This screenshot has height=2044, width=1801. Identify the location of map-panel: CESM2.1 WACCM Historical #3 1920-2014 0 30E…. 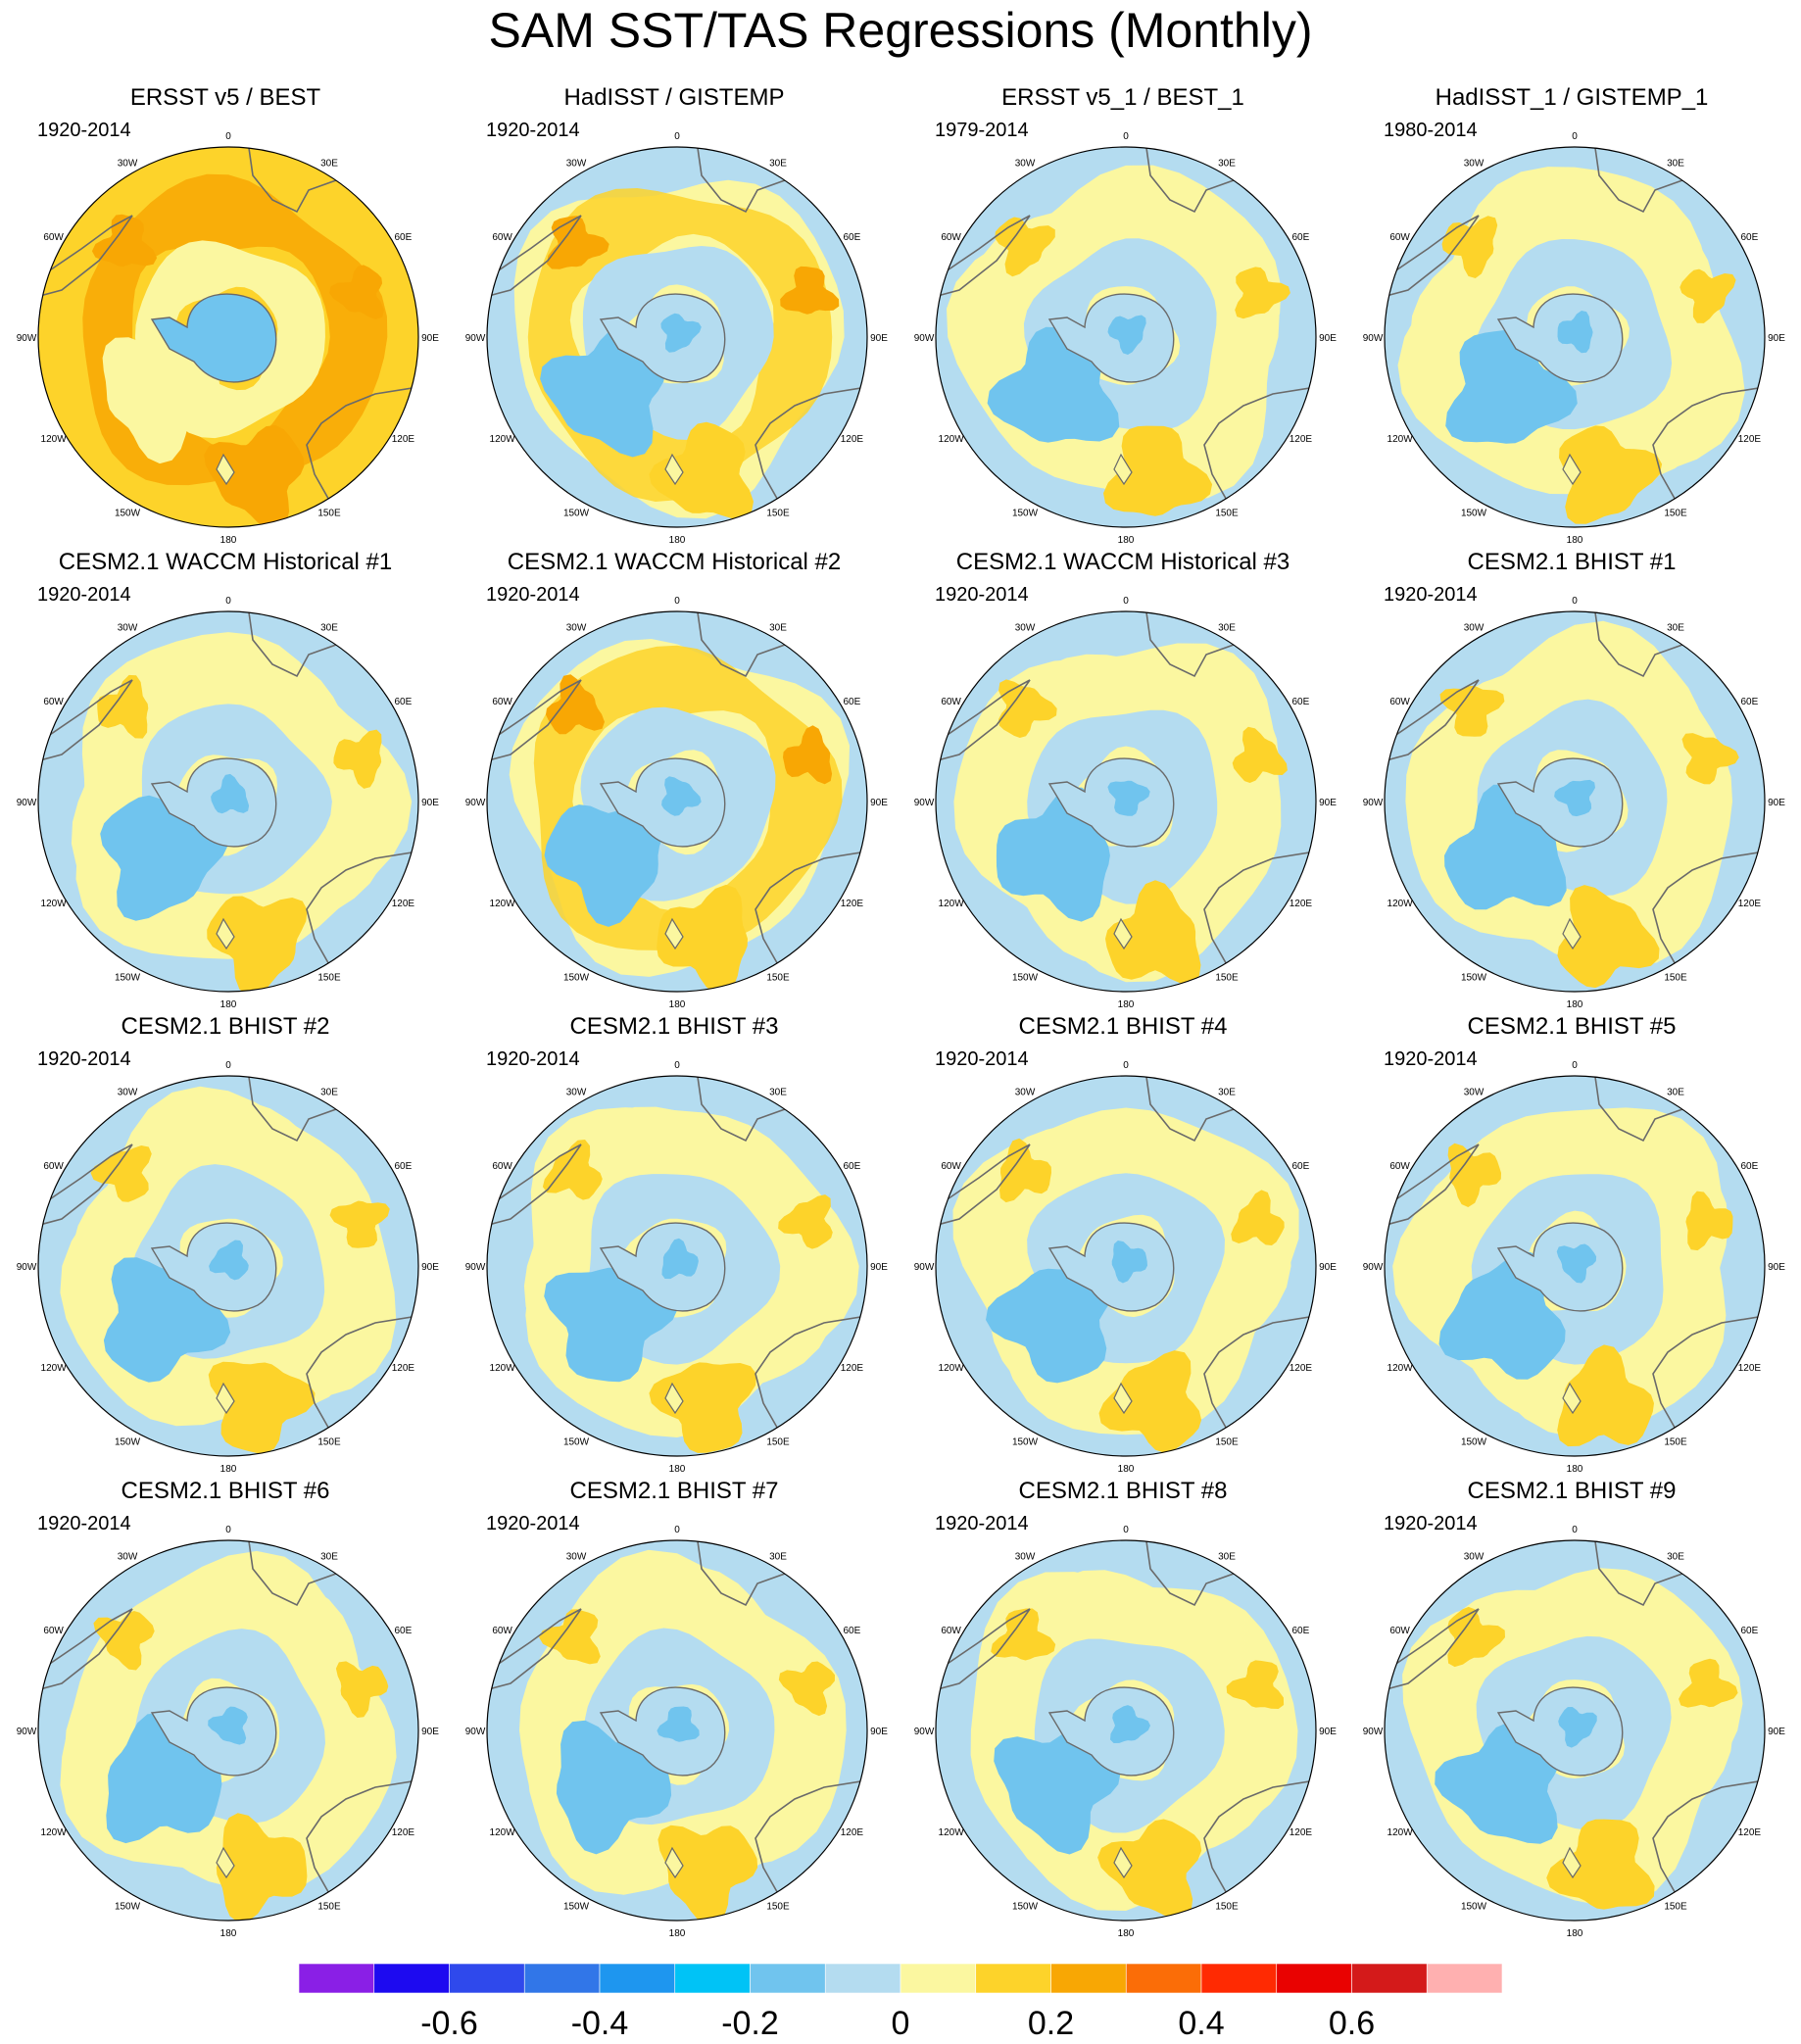
(1123, 780).